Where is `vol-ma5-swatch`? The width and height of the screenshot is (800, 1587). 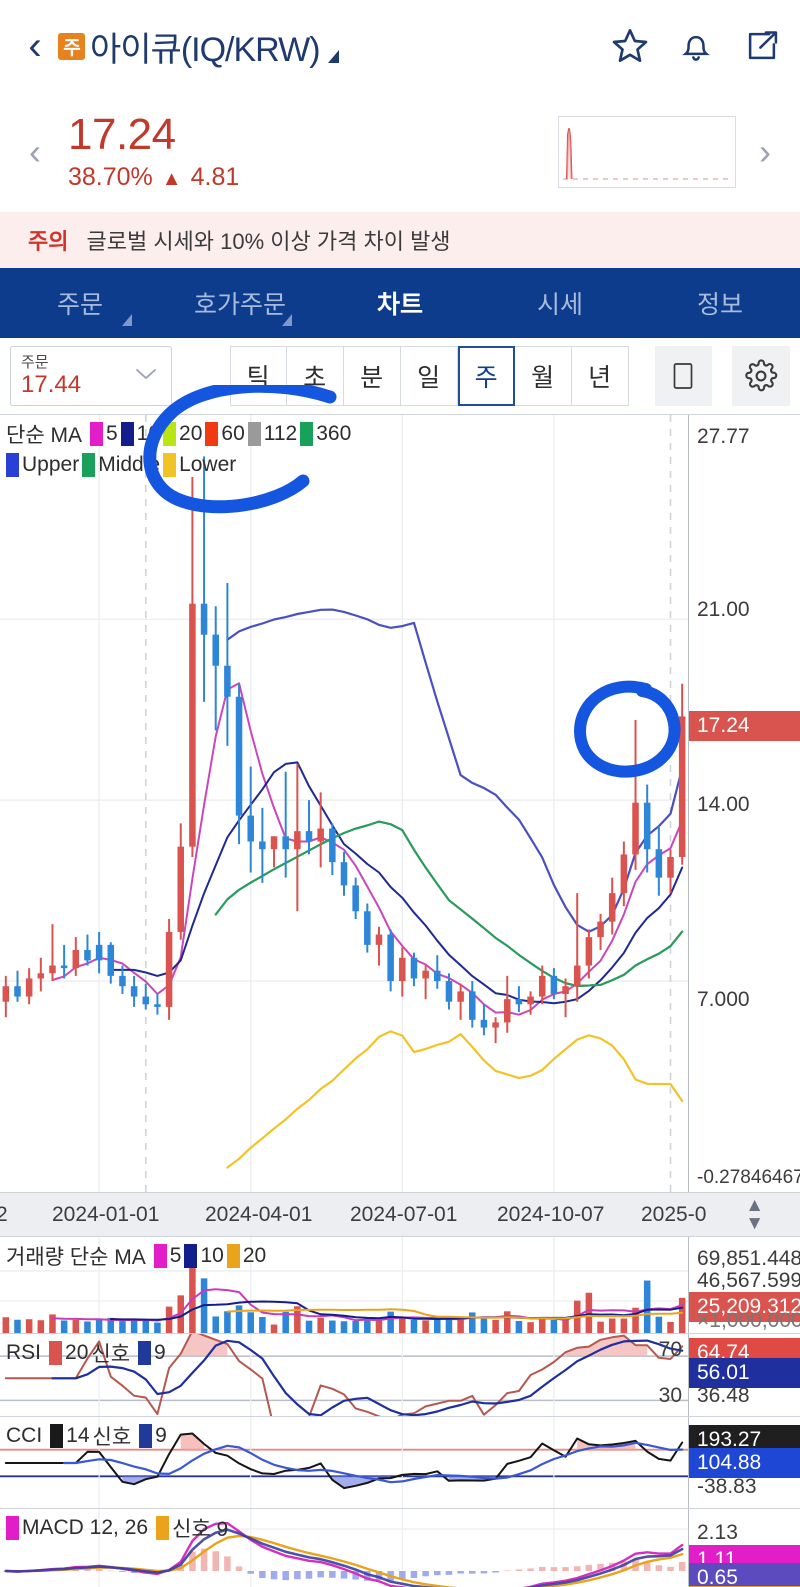 vol-ma5-swatch is located at coordinates (160, 1256).